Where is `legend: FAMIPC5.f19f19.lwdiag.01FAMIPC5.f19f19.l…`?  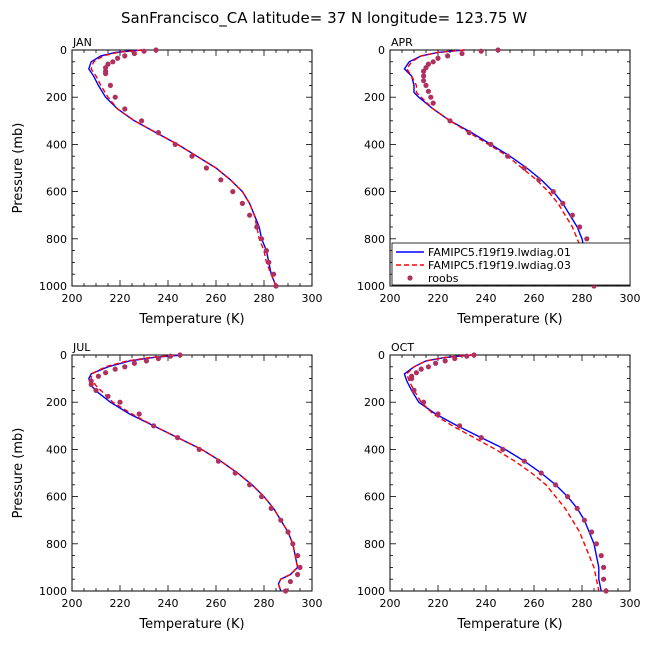
legend: FAMIPC5.f19f19.lwdiag.01FAMIPC5.f19f19.l… is located at coordinates (511, 264).